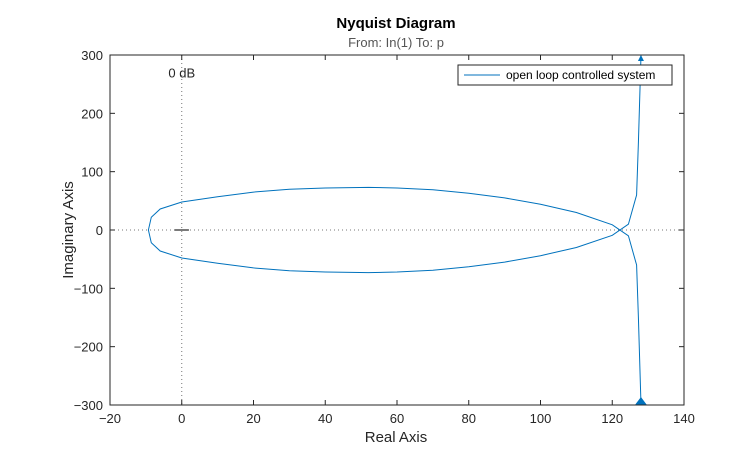 The width and height of the screenshot is (756, 454). I want to click on y-tick-label: 0, so click(99, 230).